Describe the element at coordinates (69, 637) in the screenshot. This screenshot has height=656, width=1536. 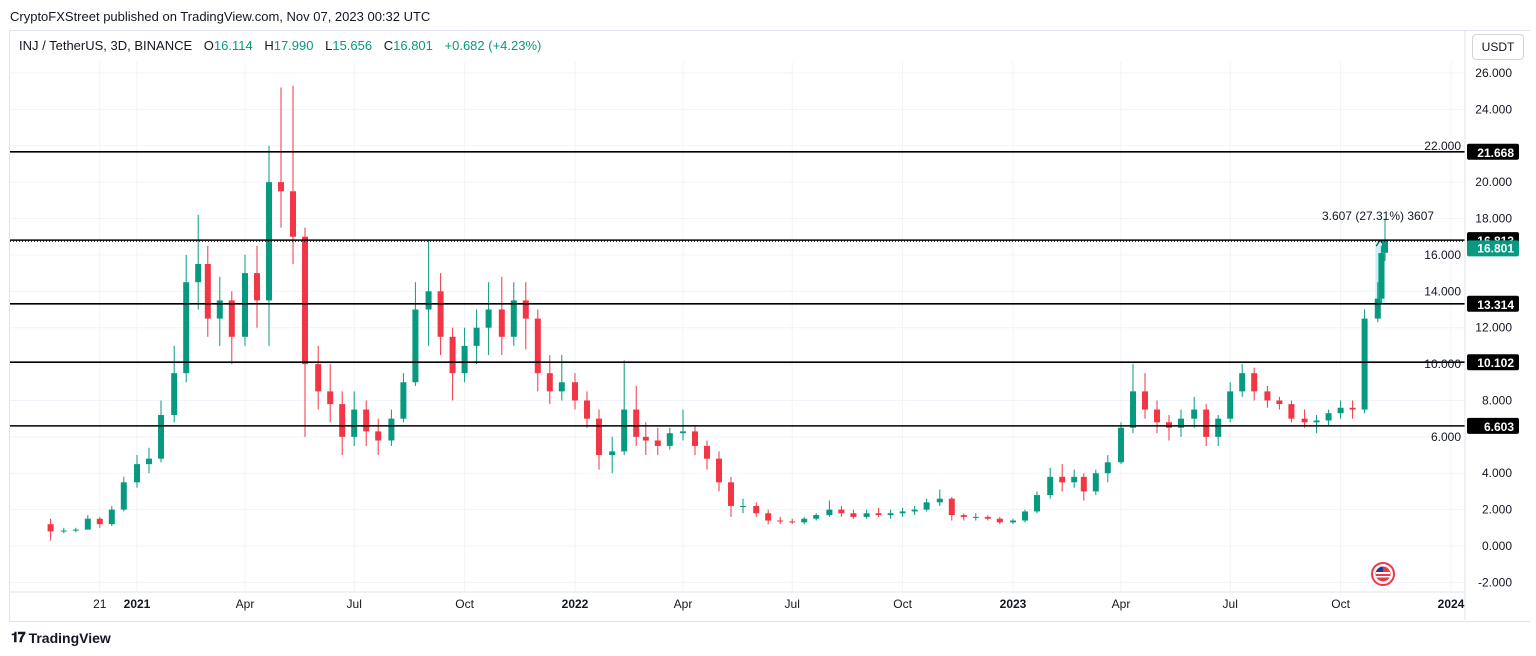
I see `brand-name: TradingView` at that location.